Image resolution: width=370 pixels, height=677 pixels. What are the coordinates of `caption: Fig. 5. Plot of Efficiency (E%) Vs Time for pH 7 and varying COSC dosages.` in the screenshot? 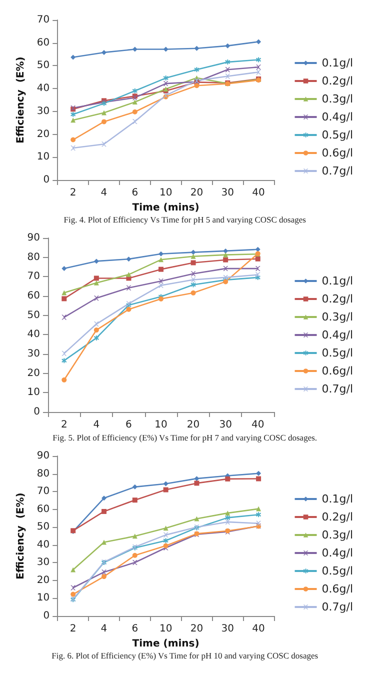 It's located at (185, 437).